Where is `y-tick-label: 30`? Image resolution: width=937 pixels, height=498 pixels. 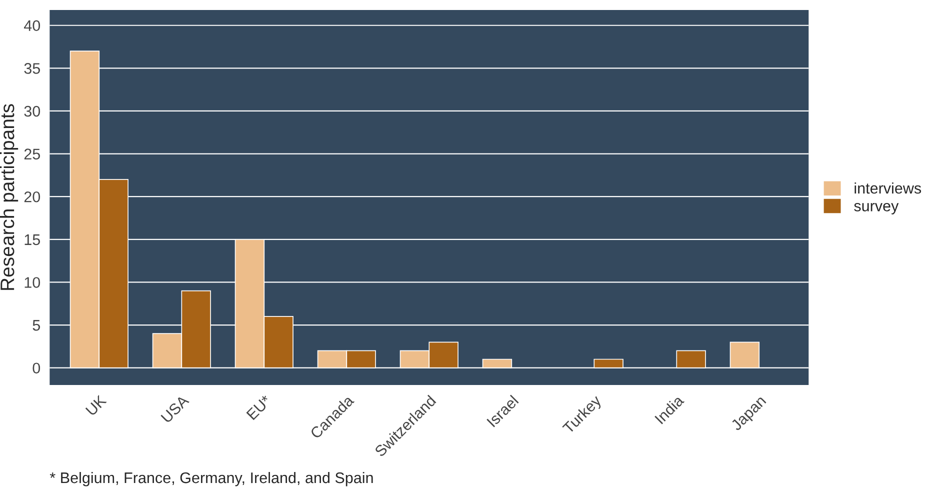 y-tick-label: 30 is located at coordinates (32, 111).